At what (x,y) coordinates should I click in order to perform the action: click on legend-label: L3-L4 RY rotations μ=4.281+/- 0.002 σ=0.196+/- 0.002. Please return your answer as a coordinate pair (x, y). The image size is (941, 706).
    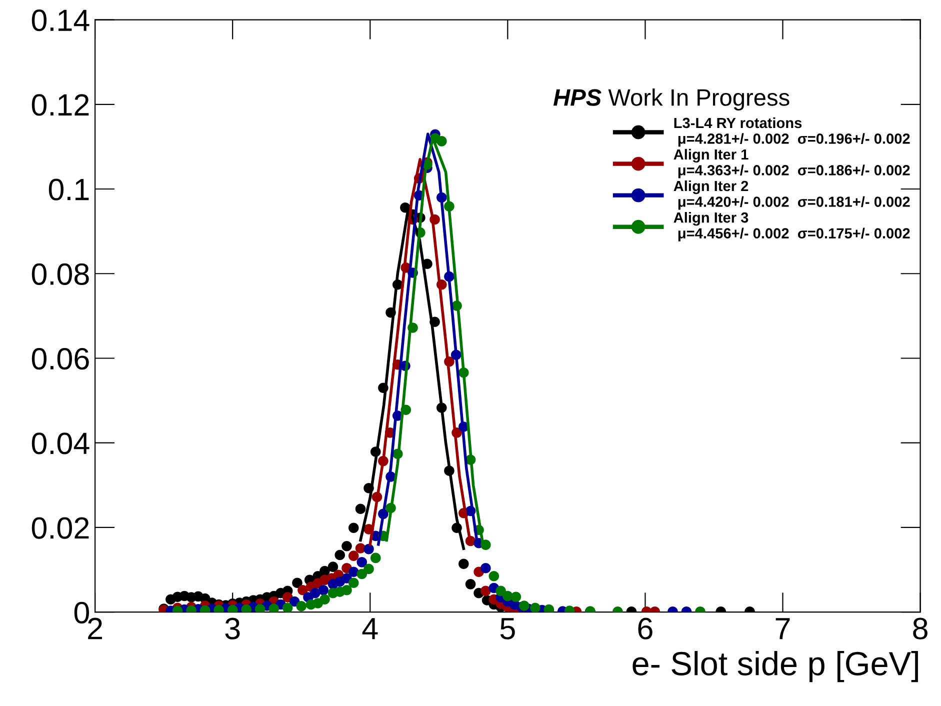
    Looking at the image, I should click on (792, 132).